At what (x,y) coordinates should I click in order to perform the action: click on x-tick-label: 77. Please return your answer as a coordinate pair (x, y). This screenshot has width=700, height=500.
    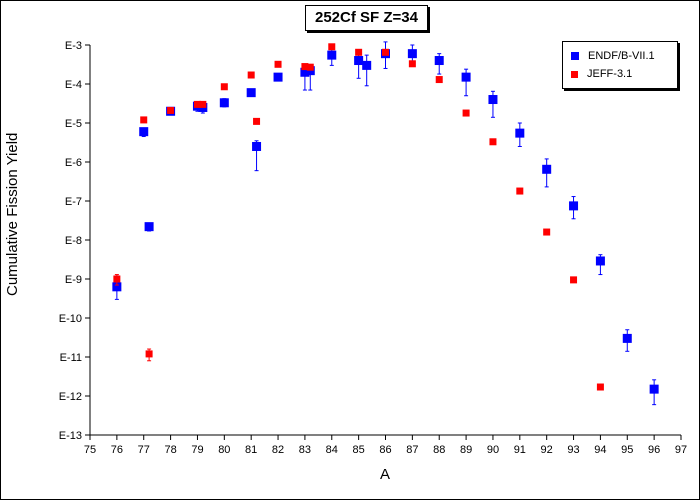
    Looking at the image, I should click on (144, 450).